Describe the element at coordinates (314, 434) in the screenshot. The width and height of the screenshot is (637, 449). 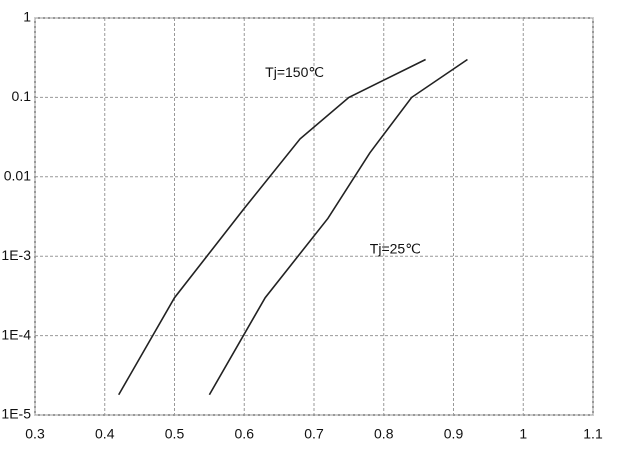
I see `x-tick-label: 0.7` at that location.